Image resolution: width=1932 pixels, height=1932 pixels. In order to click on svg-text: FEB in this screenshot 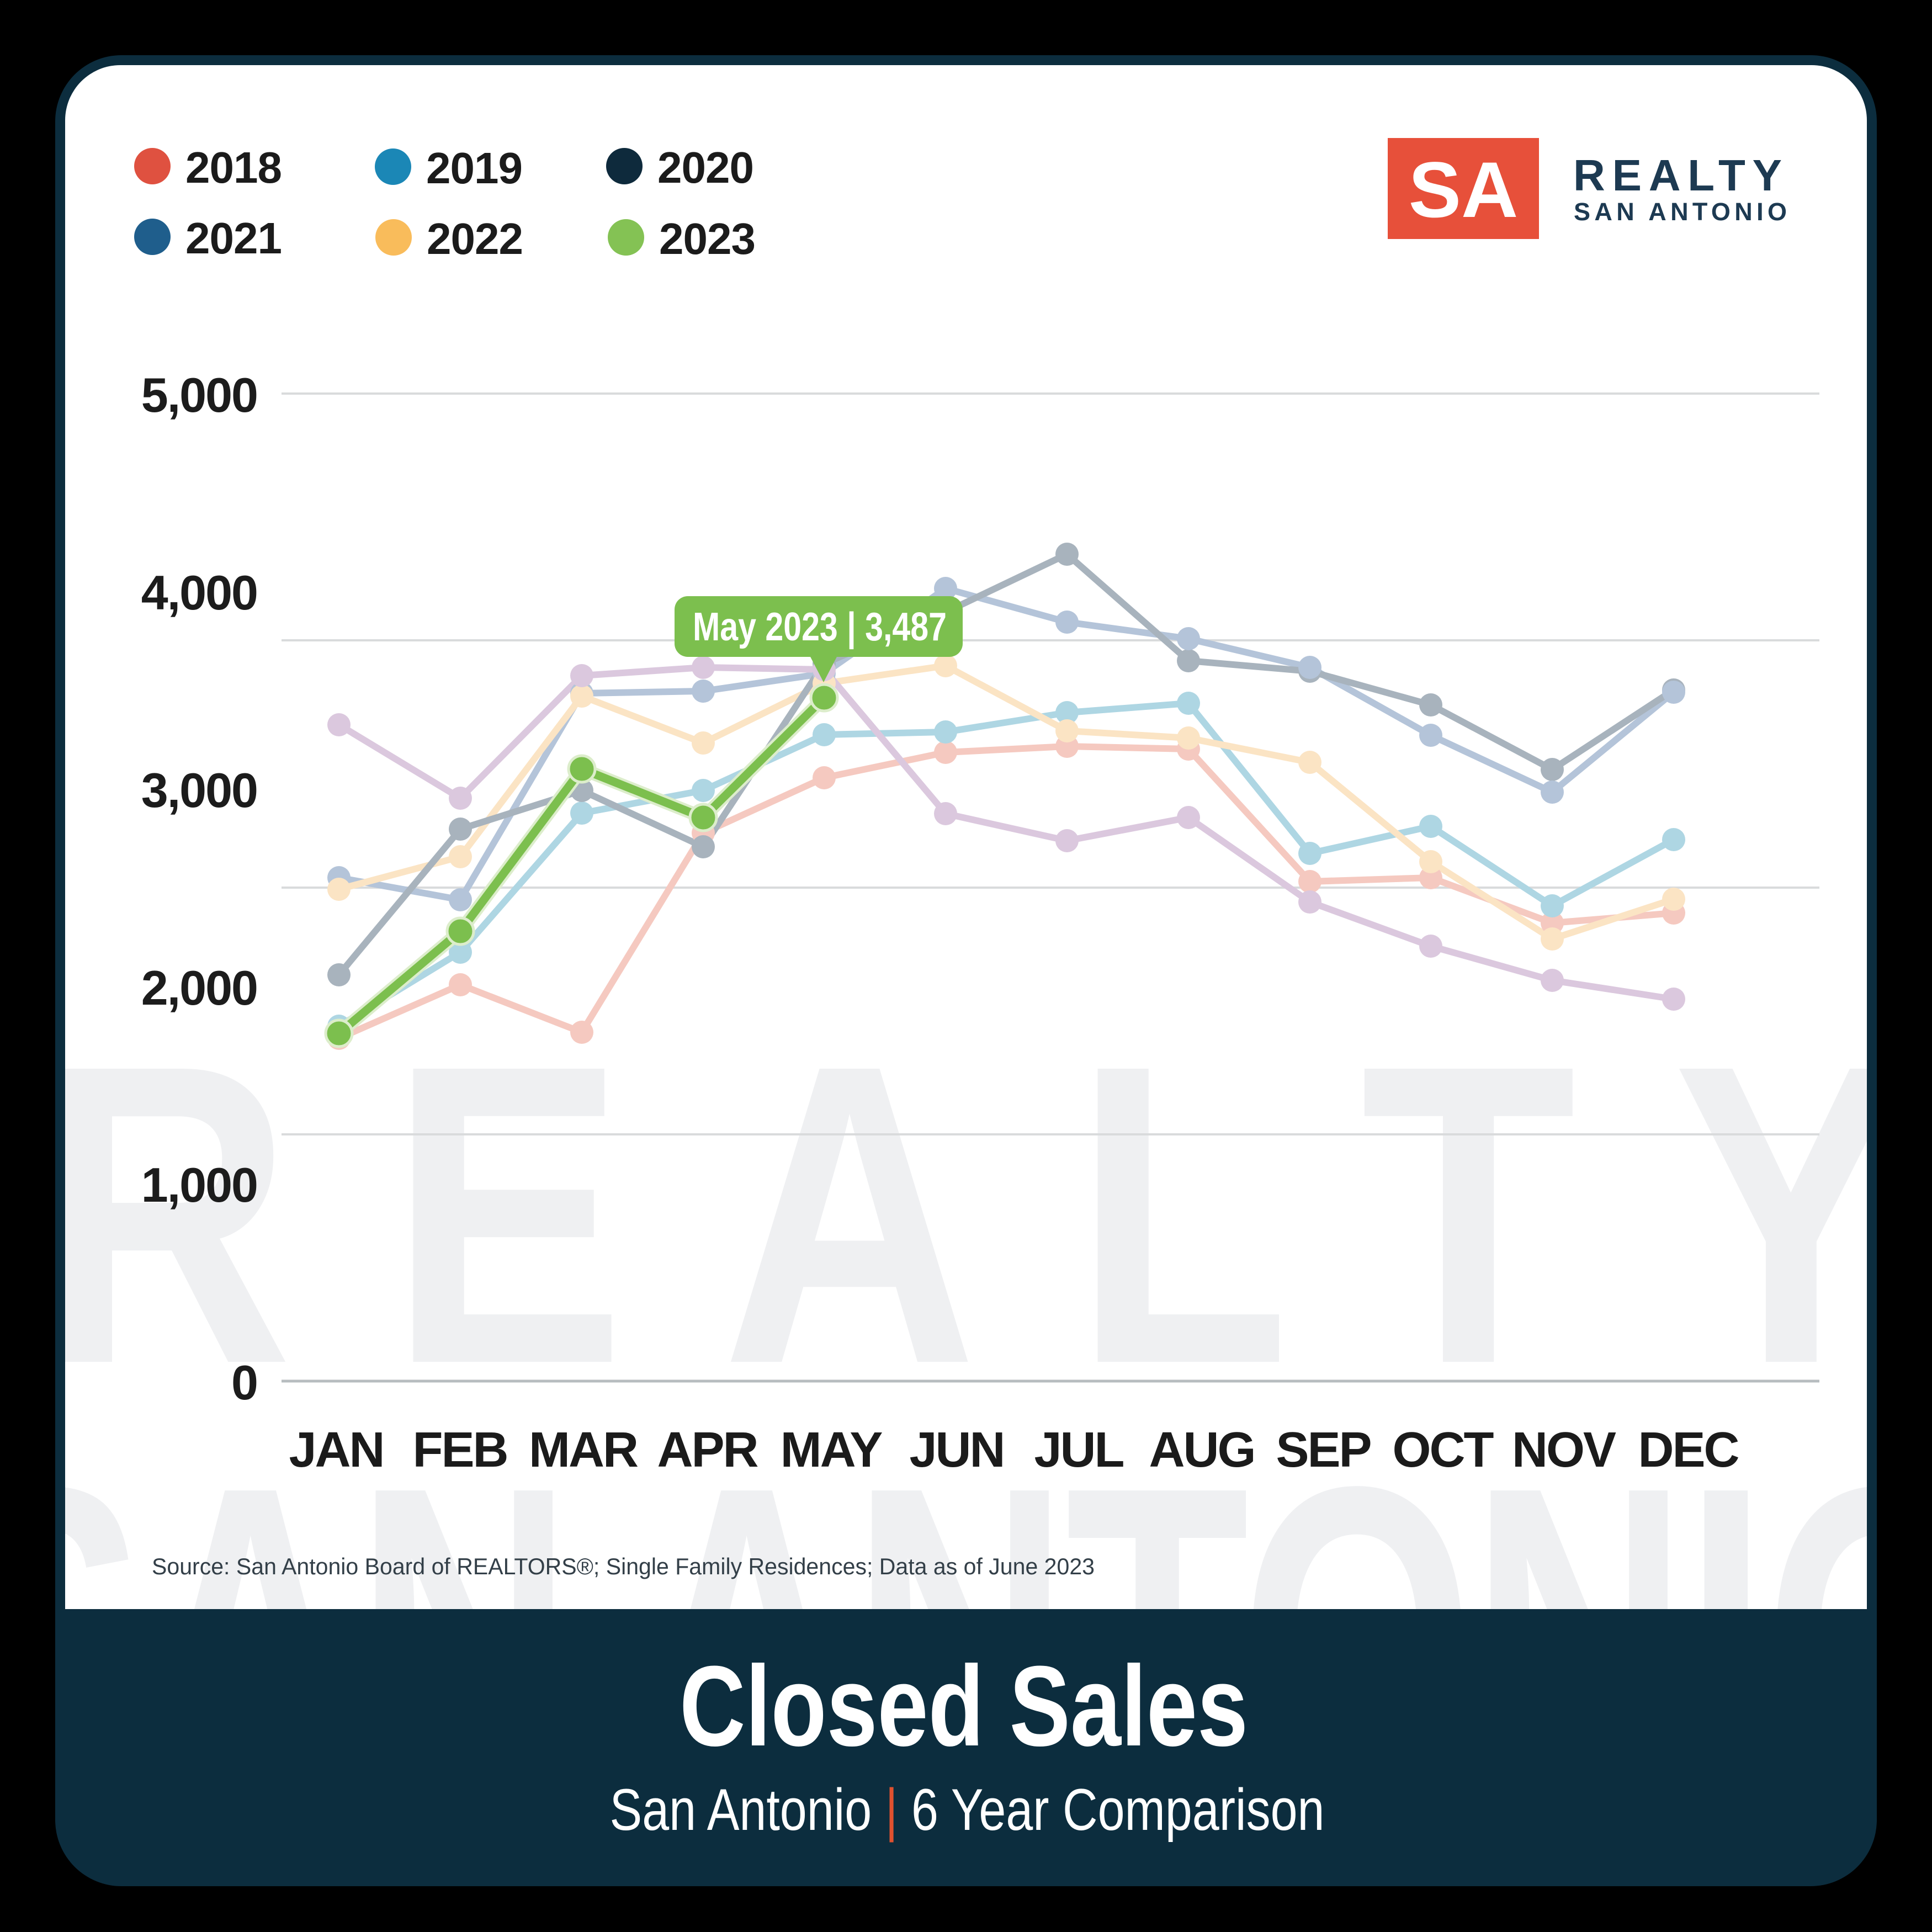, I will do `click(460, 1451)`.